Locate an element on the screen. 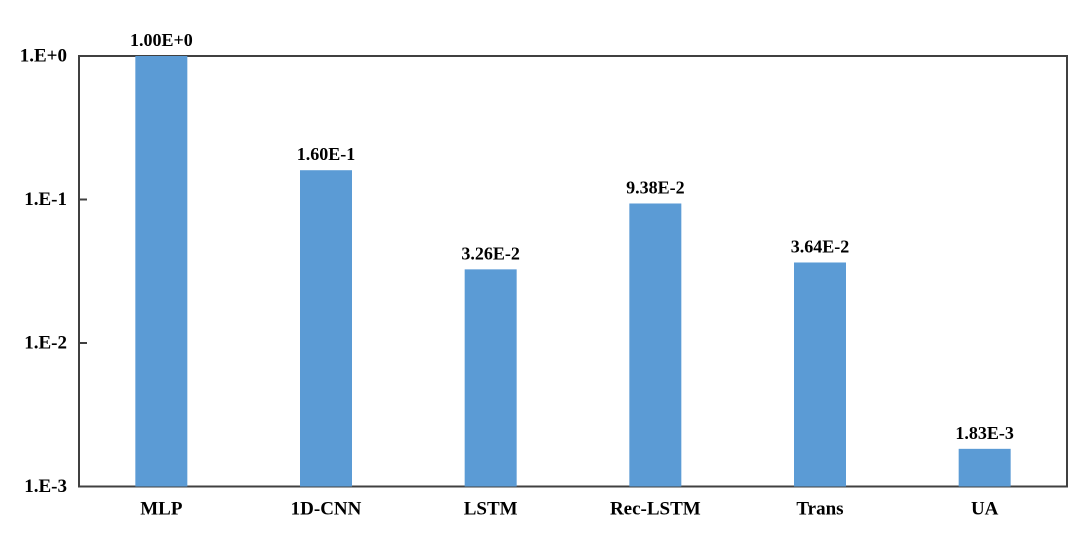  bar-value-label: 9.38E-2 is located at coordinates (655, 187).